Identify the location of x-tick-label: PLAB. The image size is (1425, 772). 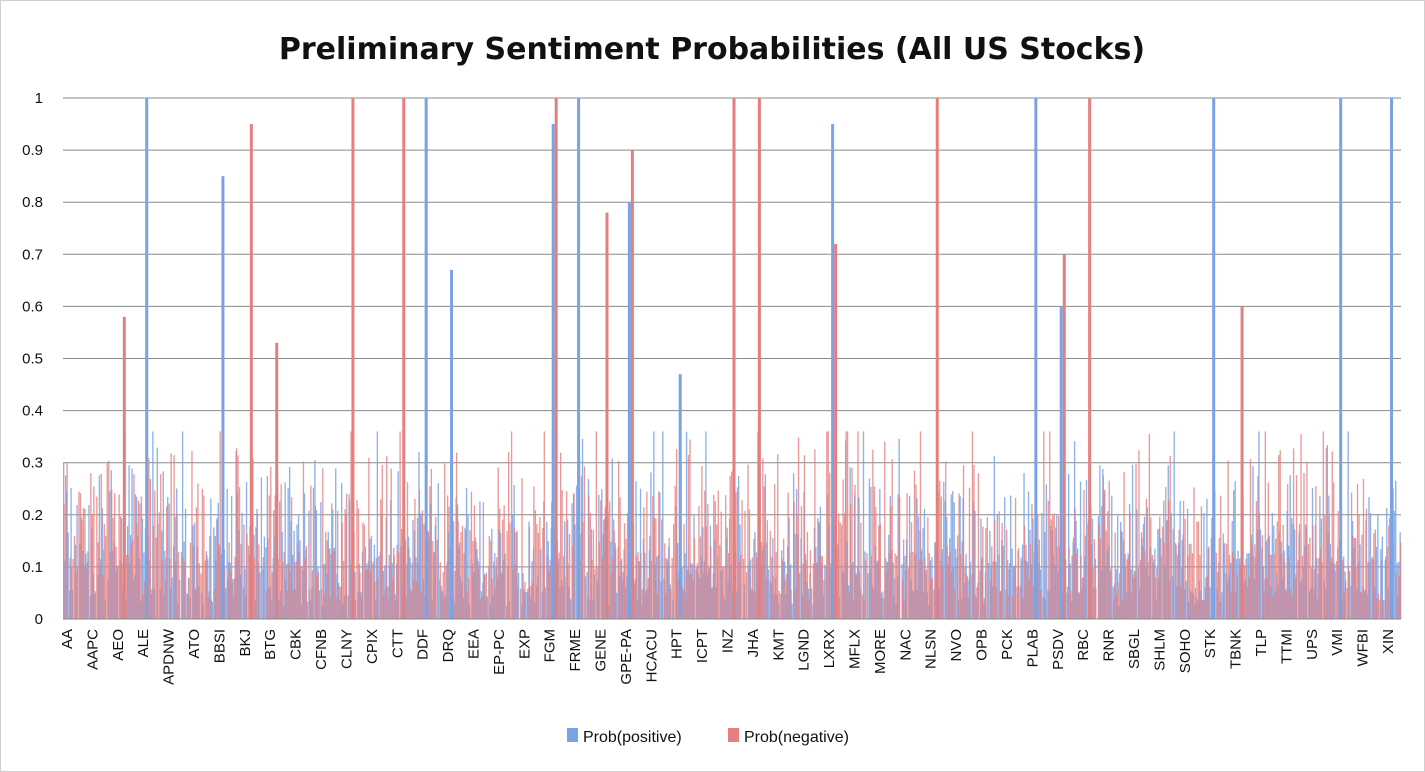
(1032, 648).